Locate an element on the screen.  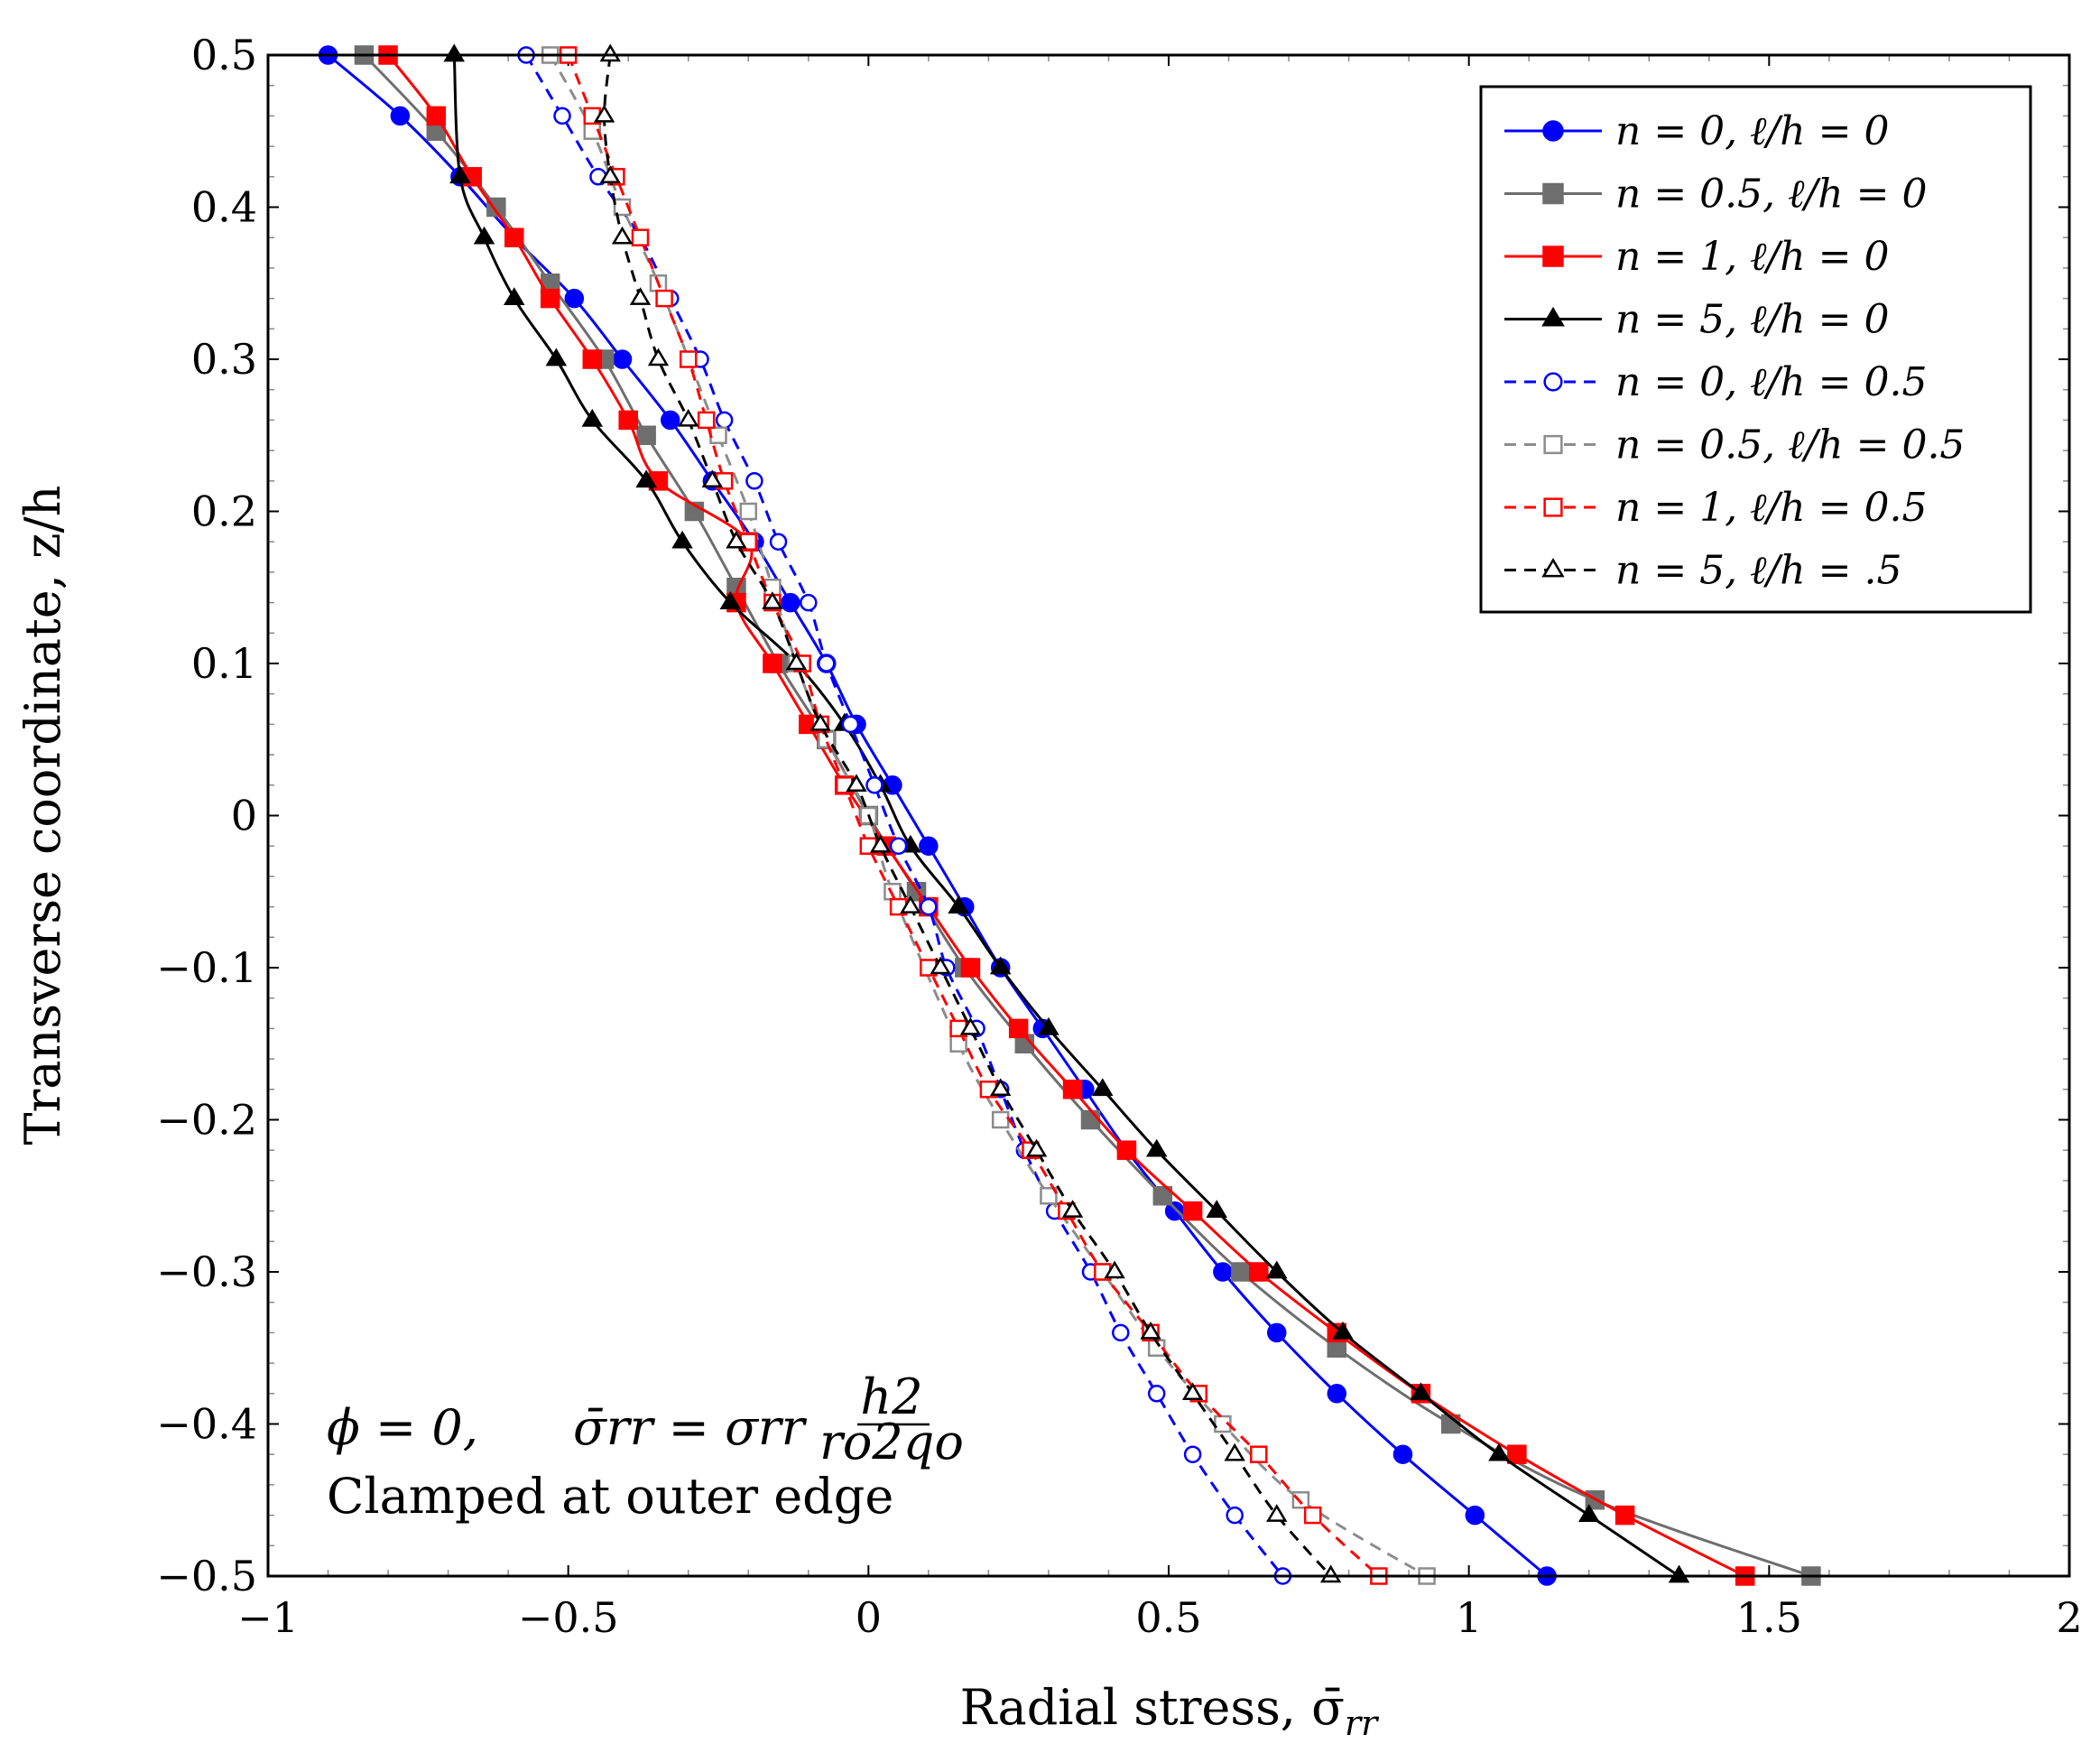
legend-entry: n = 0, ℓ/h = 0.5 is located at coordinates (1715, 382).